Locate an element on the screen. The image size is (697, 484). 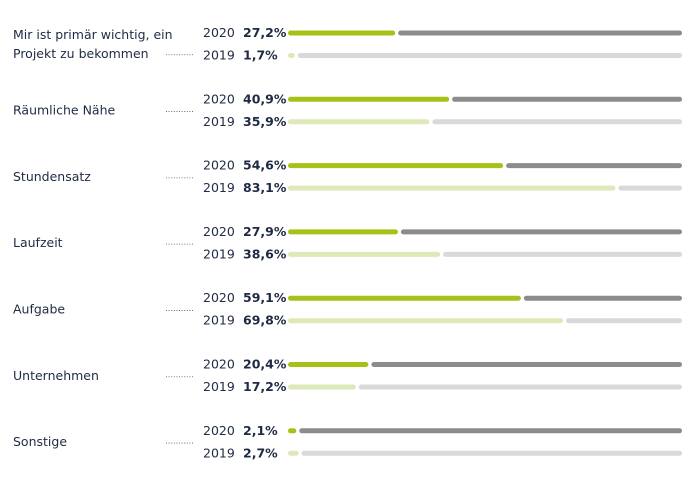
value-label: 40,9% is located at coordinates (265, 98).